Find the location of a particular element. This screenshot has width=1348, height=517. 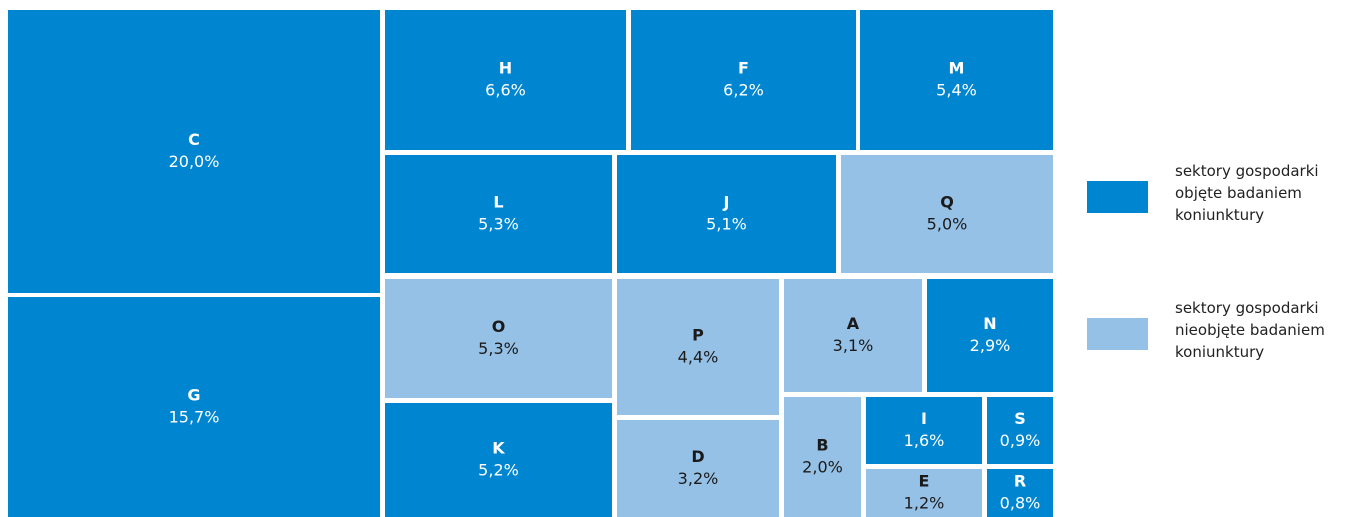

tile-value: 5,1% is located at coordinates (726, 224).